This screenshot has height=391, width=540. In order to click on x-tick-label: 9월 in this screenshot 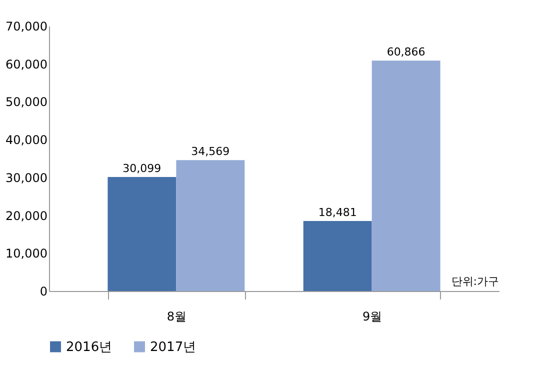, I will do `click(372, 317)`.